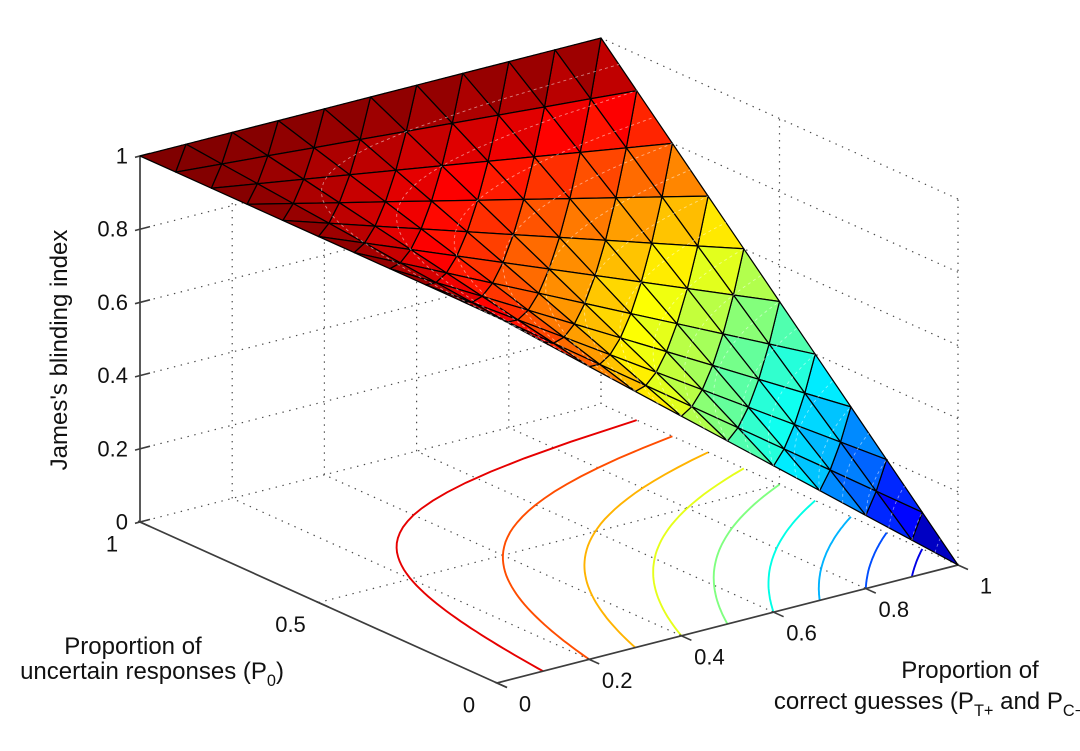  What do you see at coordinates (112, 375) in the screenshot?
I see `z-tick-label: 0.4` at bounding box center [112, 375].